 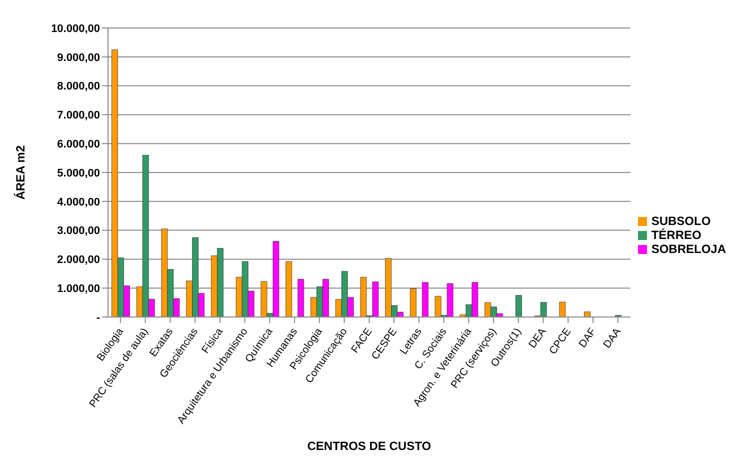 I want to click on x-axis-title: CENTROS DE CUSTO, so click(x=369, y=446).